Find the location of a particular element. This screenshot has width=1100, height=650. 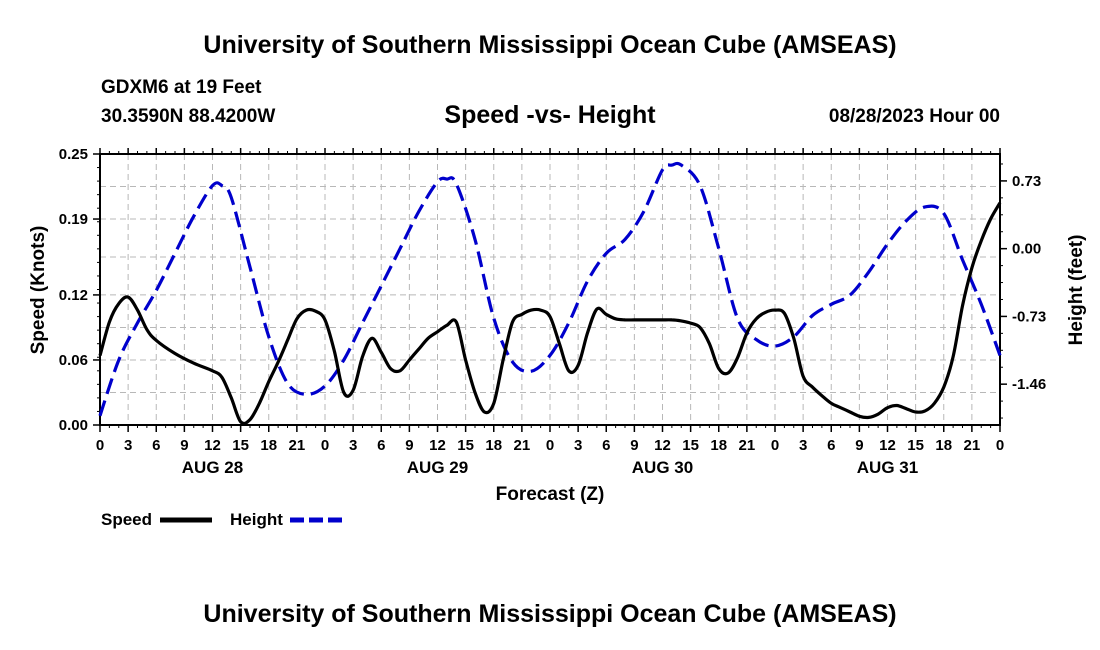

y-left-tick-label: 0.06 is located at coordinates (73, 360).